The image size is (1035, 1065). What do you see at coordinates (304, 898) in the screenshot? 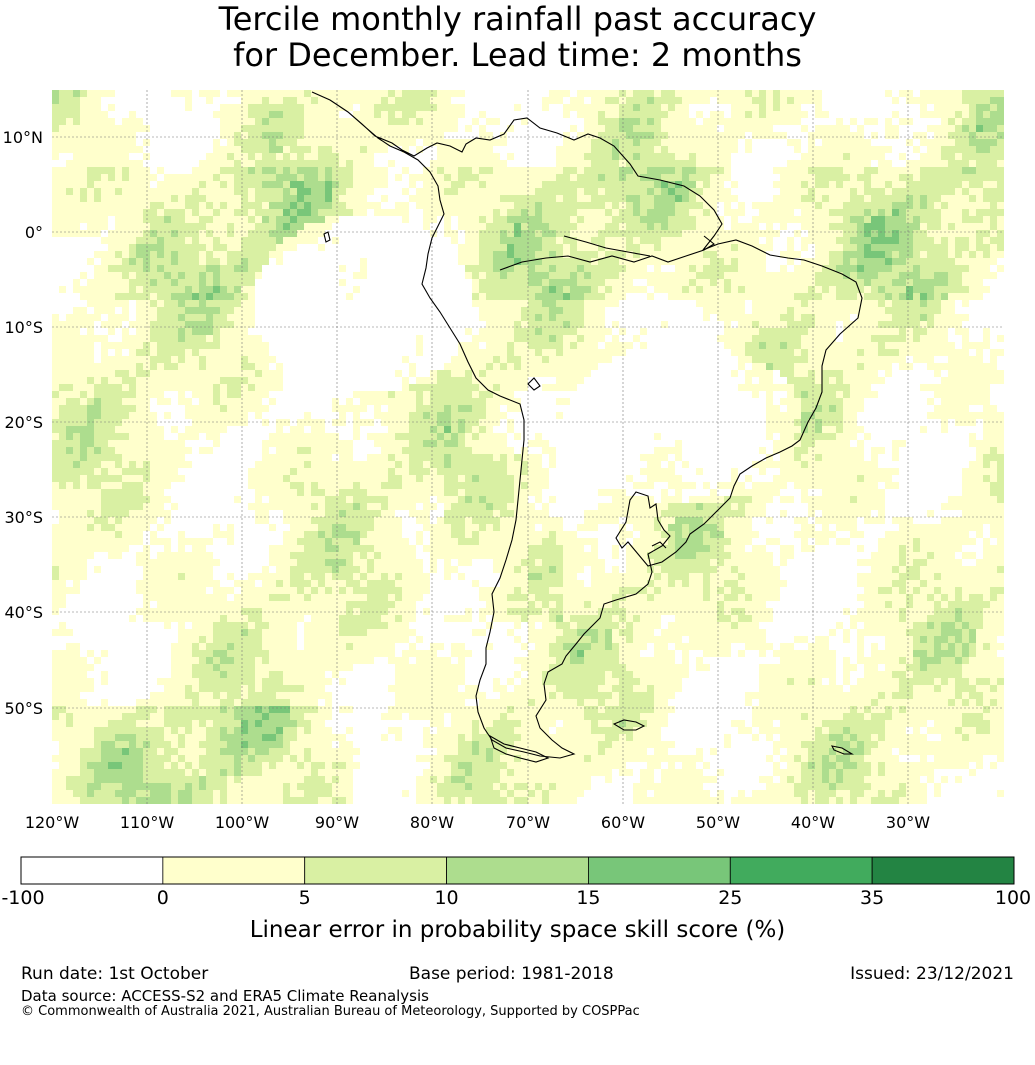
I see `colorbar-tick-label: 5` at bounding box center [304, 898].